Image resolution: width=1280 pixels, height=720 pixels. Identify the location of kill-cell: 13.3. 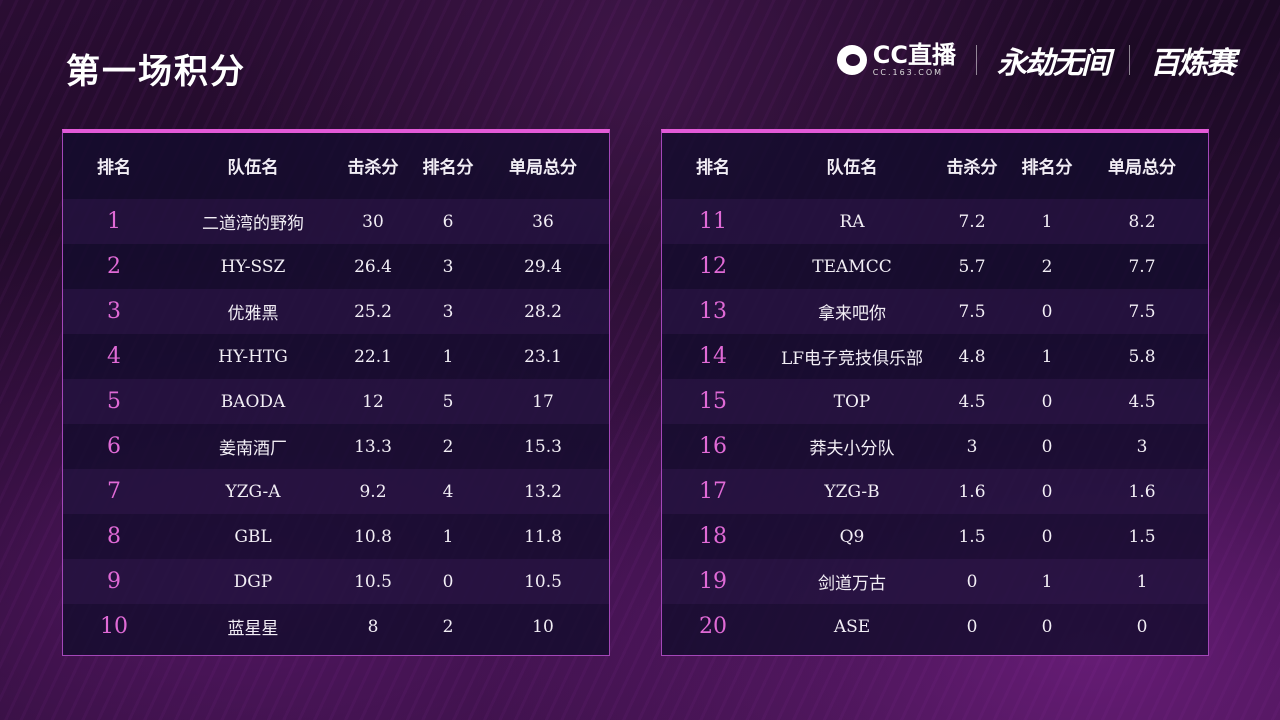
(373, 446).